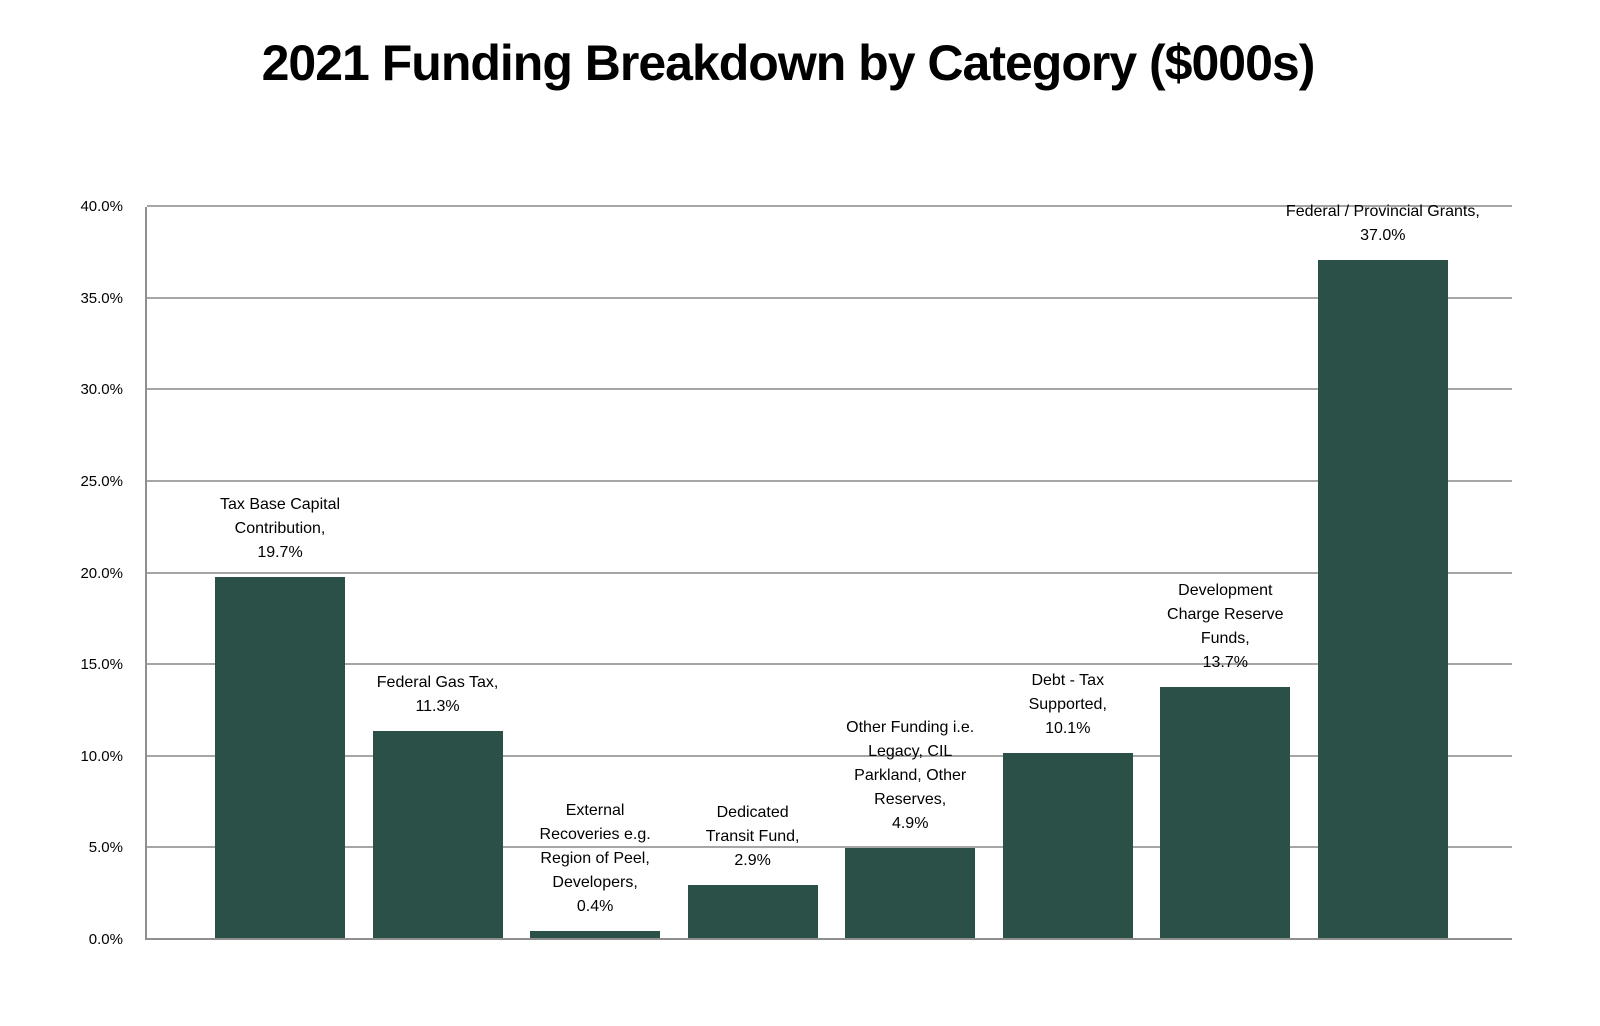  What do you see at coordinates (280, 504) in the screenshot?
I see `bar-data-label-line: Tax Base Capital` at bounding box center [280, 504].